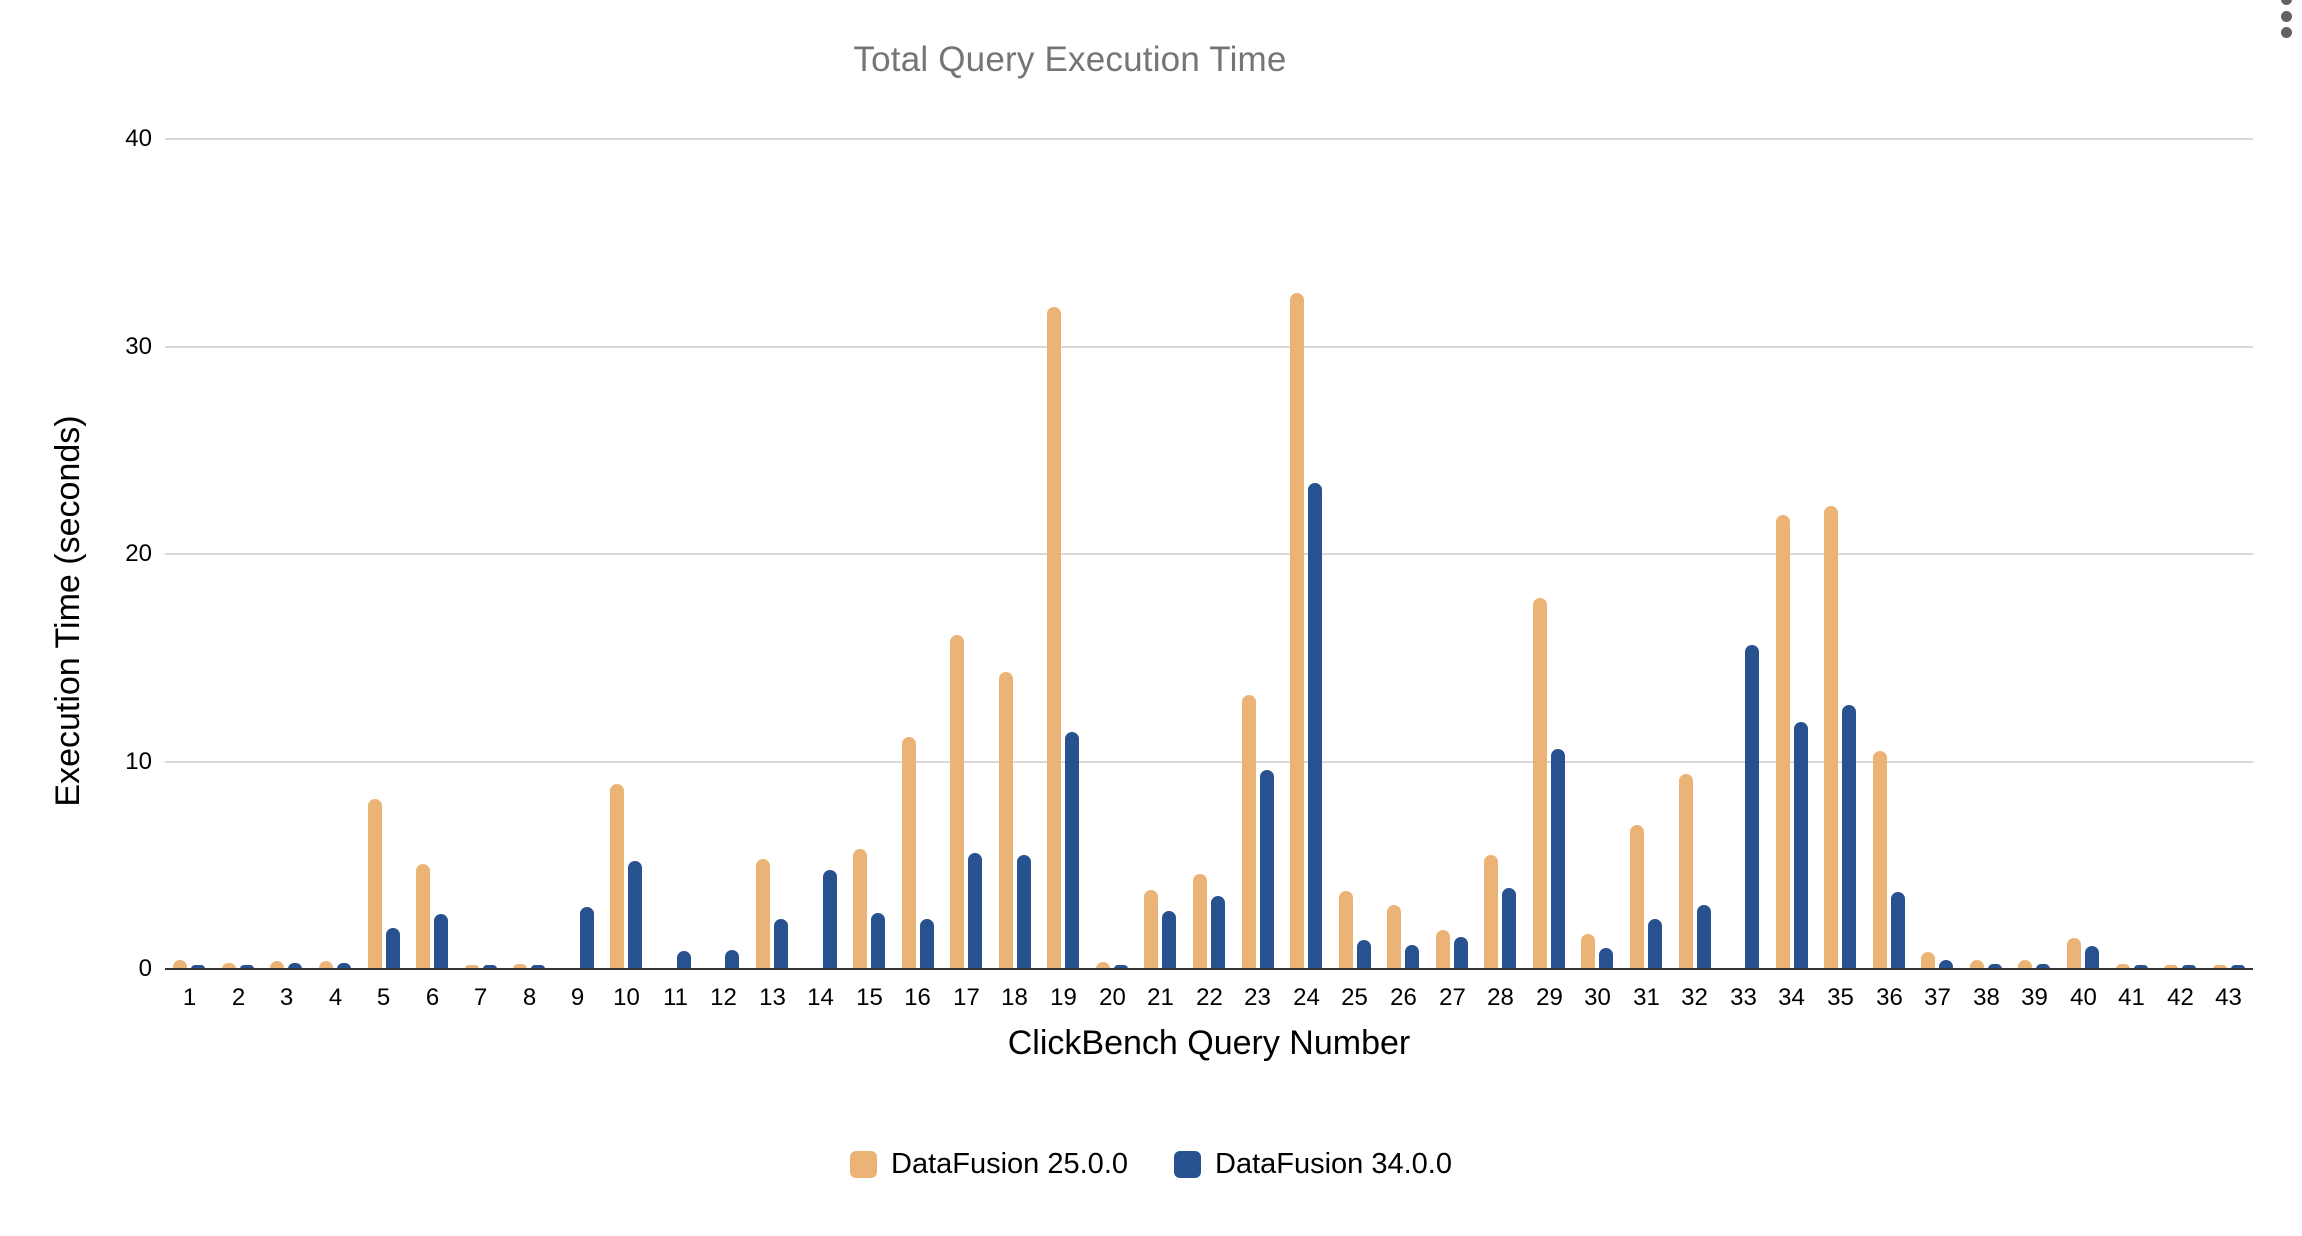  Describe the element at coordinates (2220, 967) in the screenshot. I see `bar-series1-q43` at that location.